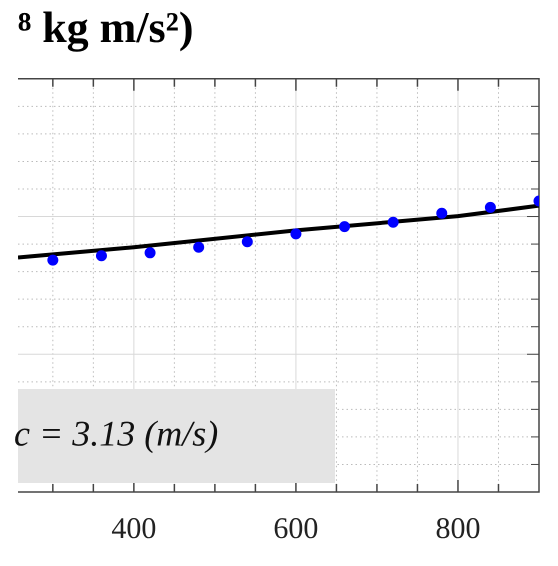 The height and width of the screenshot is (566, 558). Describe the element at coordinates (116, 433) in the screenshot. I see `annotation: c = 3.13 (m/s)` at that location.